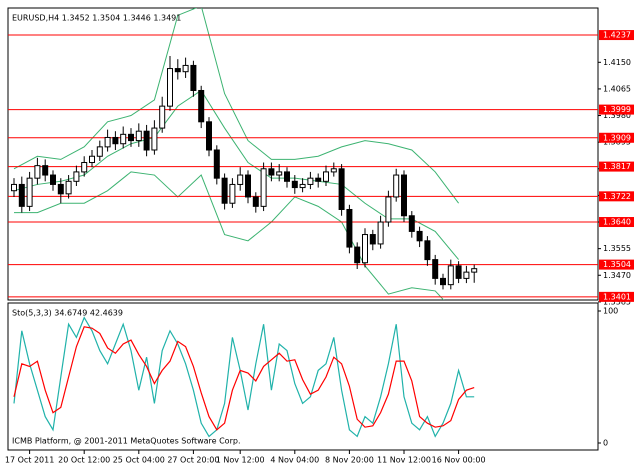 The width and height of the screenshot is (635, 475). I want to click on x-tick-label: 20 Oct 12:00, so click(84, 460).